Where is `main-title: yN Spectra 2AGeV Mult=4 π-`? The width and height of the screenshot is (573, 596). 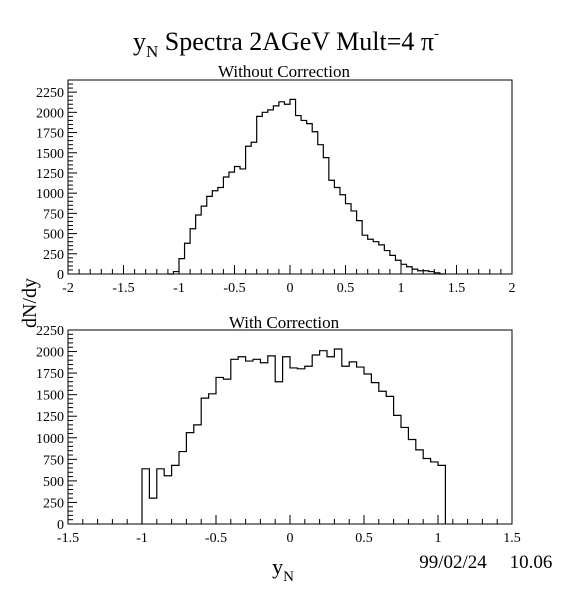
main-title: yN Spectra 2AGeV Mult=4 π- is located at coordinates (286, 43).